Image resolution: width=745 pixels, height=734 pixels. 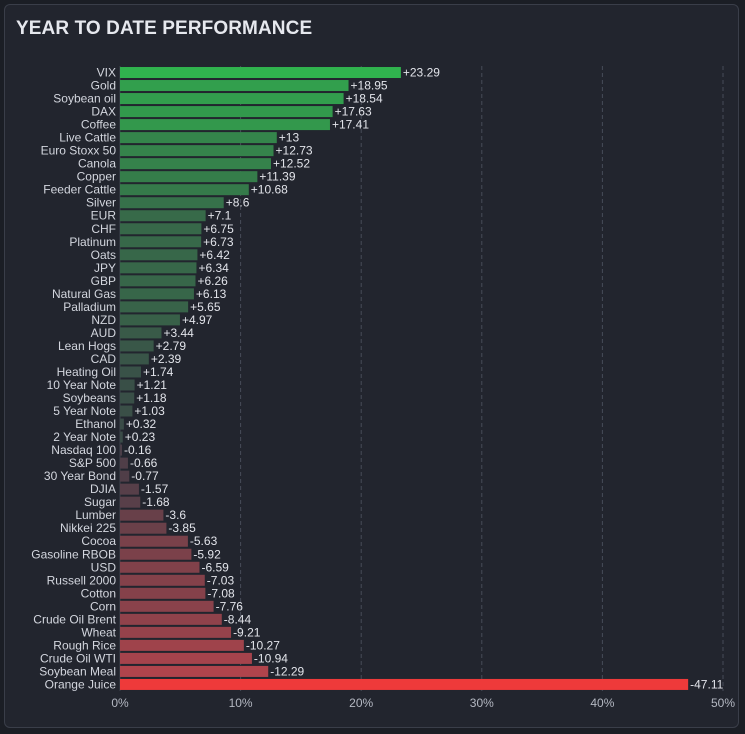 I want to click on category-label: Ethanol, so click(x=95, y=424).